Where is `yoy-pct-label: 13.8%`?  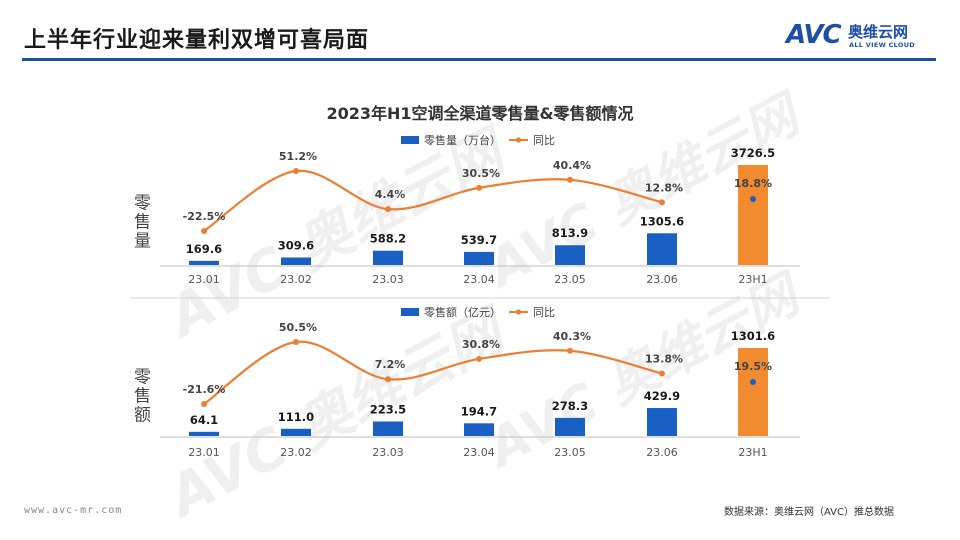 yoy-pct-label: 13.8% is located at coordinates (664, 359).